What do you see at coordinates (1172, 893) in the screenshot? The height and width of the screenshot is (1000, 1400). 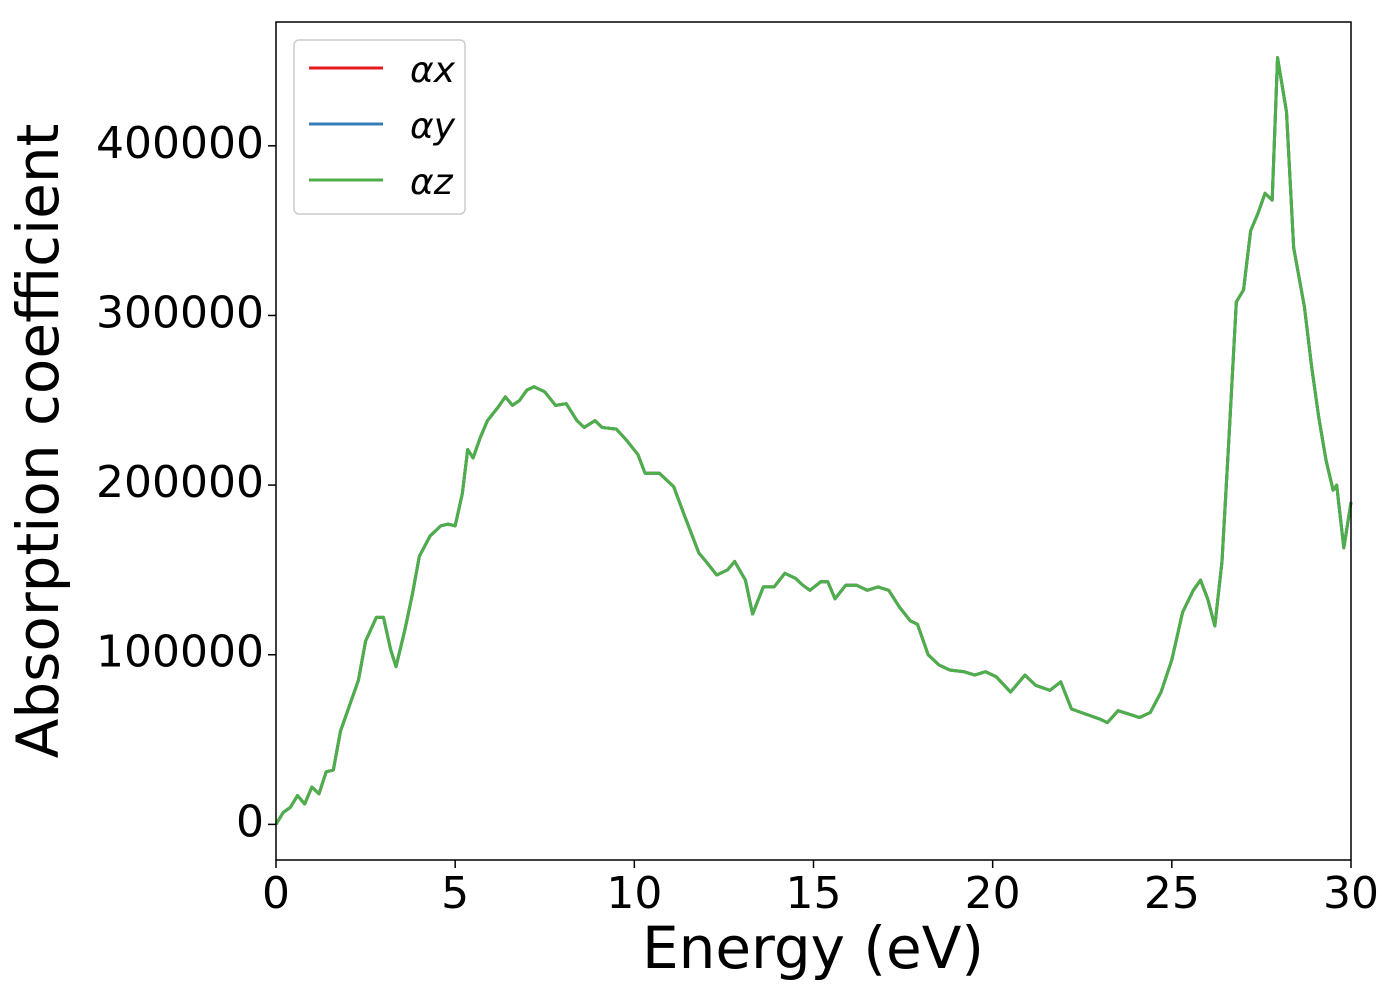 I see `x-tick-label: 25` at bounding box center [1172, 893].